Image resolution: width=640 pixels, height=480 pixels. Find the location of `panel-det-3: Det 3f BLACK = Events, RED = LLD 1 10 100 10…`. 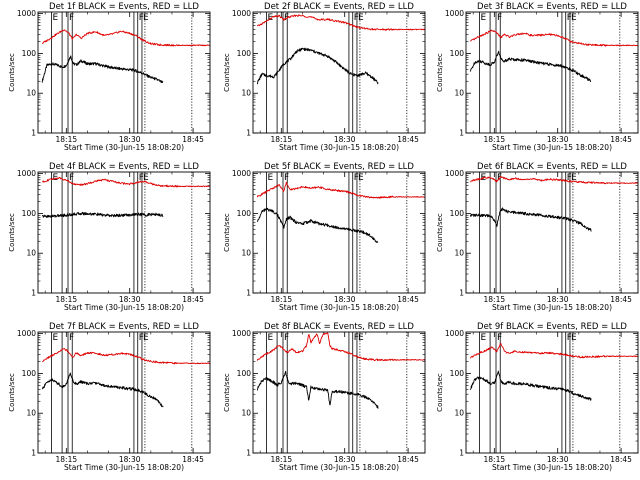

panel-det-3: Det 3f BLACK = Events, RED = LLD 1 10 100 10… is located at coordinates (537, 77).